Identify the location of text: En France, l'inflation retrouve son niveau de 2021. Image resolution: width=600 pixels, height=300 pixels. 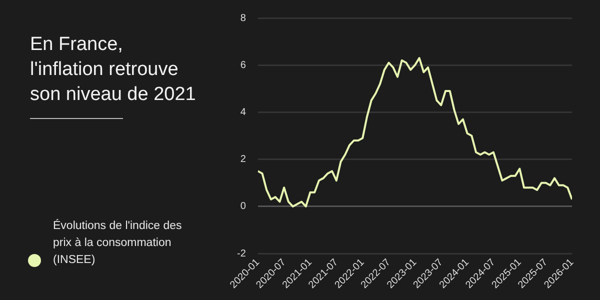
(113, 70).